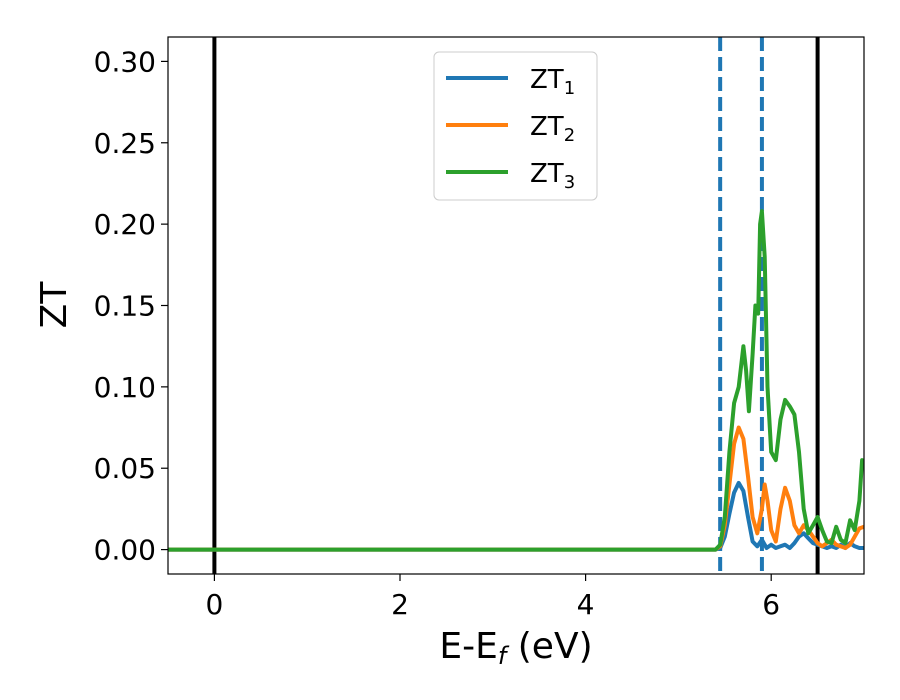  What do you see at coordinates (468, 646) in the screenshot?
I see `x-axis-title-main: E-E` at bounding box center [468, 646].